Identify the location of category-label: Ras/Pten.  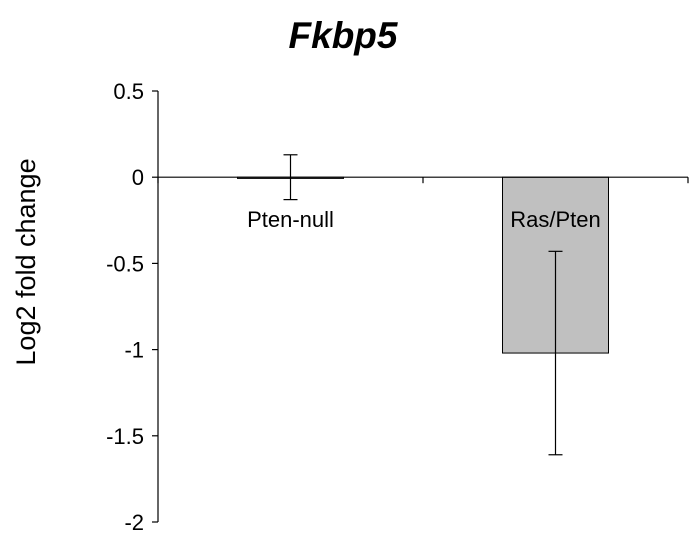
(555, 219).